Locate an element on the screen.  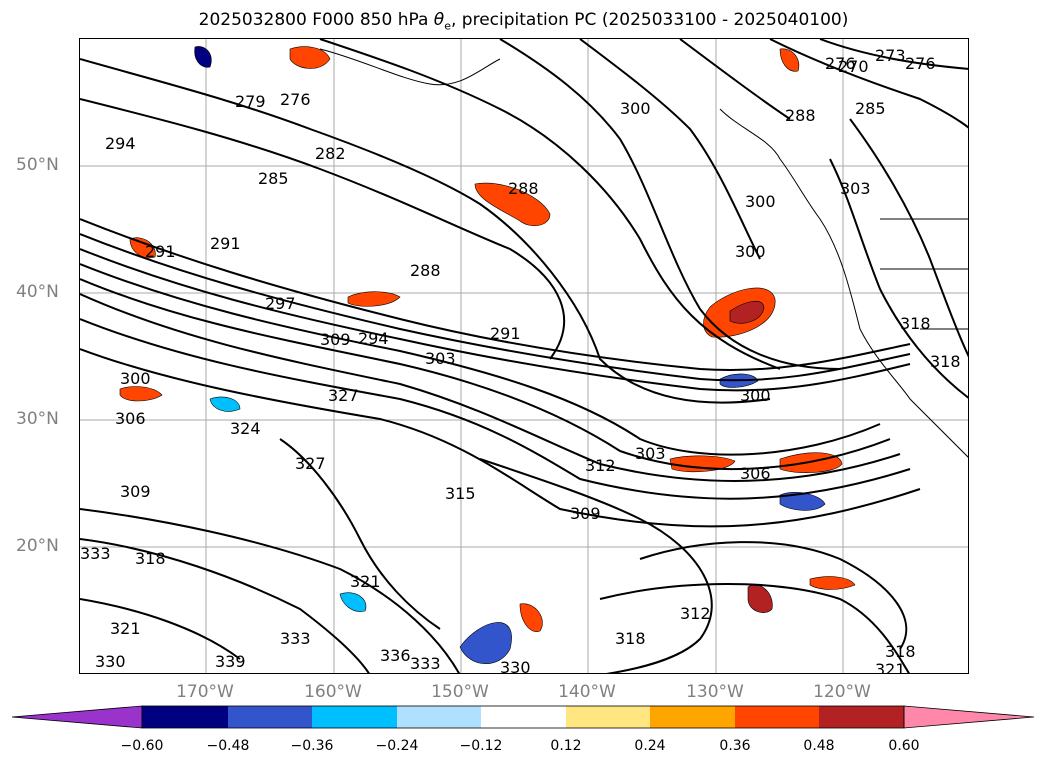
contour-label: 282 is located at coordinates (330, 153).